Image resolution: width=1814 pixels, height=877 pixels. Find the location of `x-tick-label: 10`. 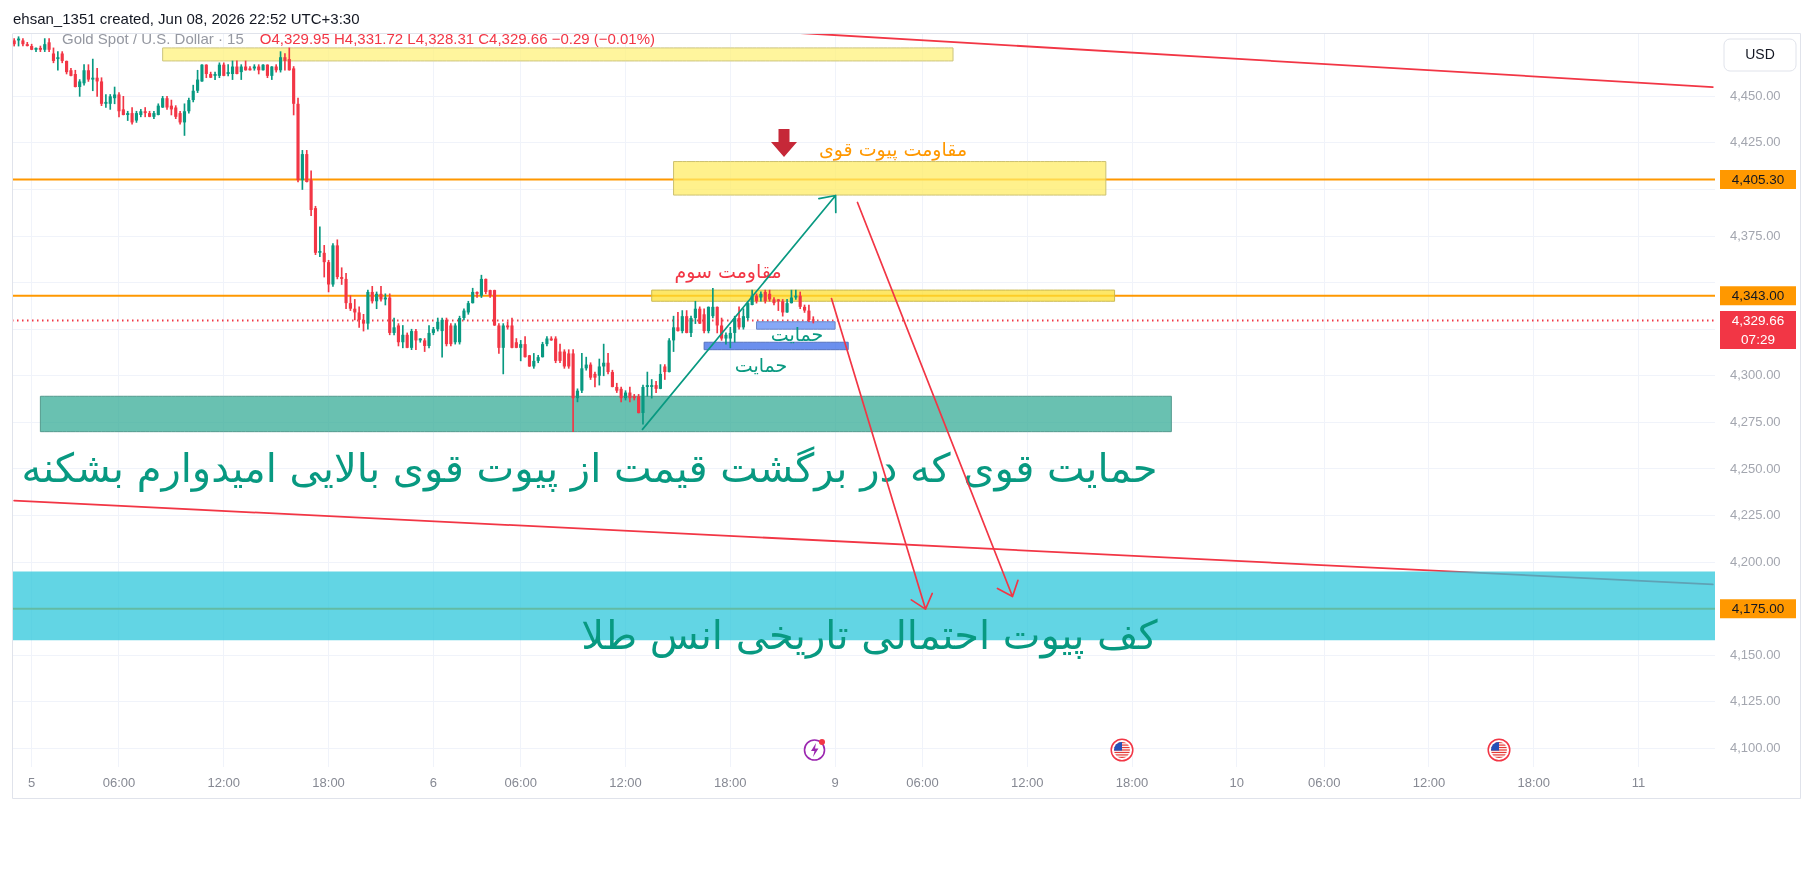

x-tick-label: 10 is located at coordinates (1237, 783).